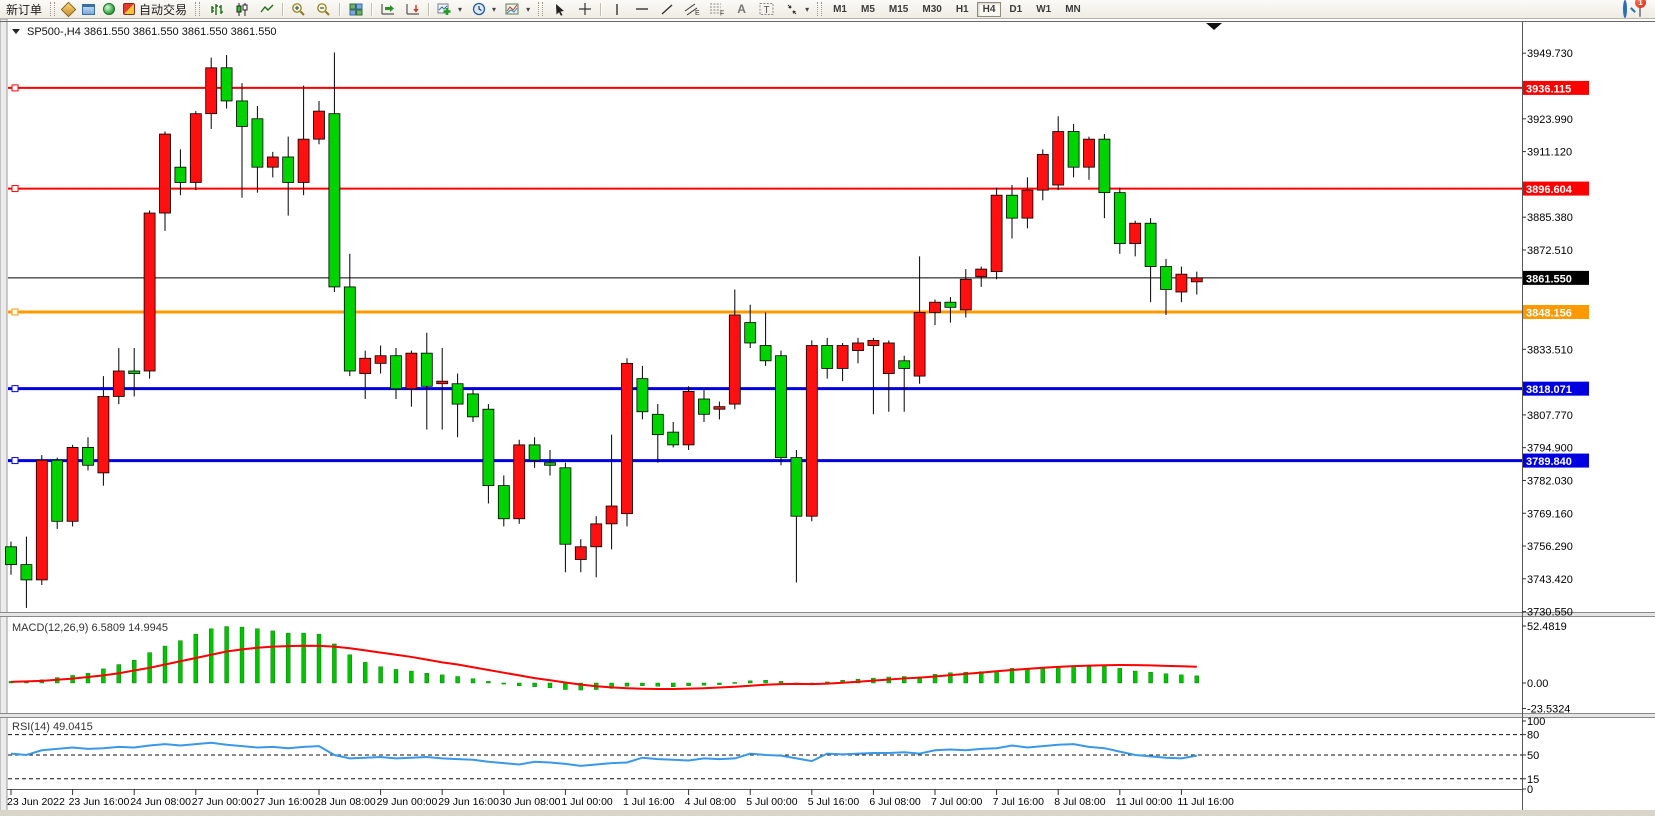 The image size is (1655, 816). What do you see at coordinates (741, 9) in the screenshot?
I see `text-button: A` at bounding box center [741, 9].